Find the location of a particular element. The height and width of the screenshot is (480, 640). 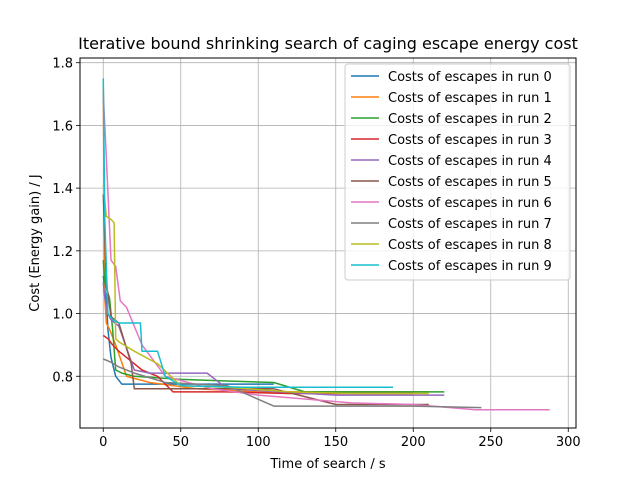

legend-label-run-4: Costs of escapes in run 4 is located at coordinates (470, 161).